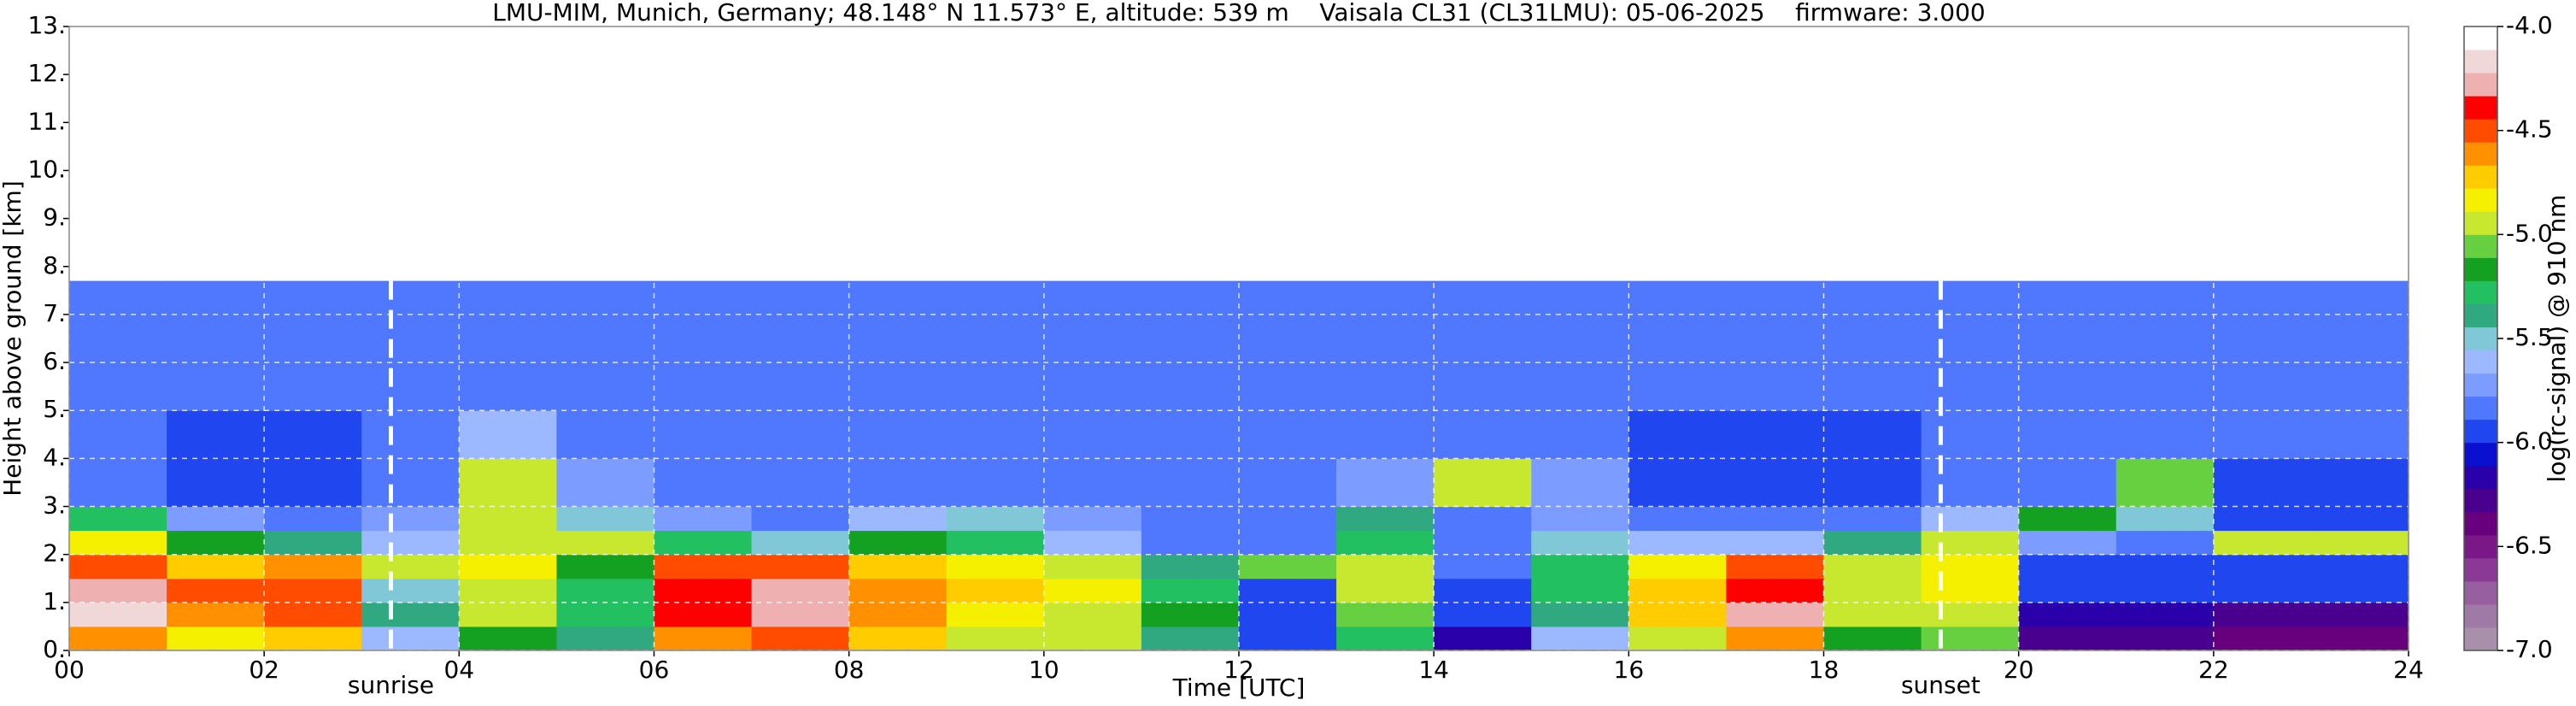 The image size is (2576, 706). Describe the element at coordinates (54, 409) in the screenshot. I see `y-tick-label: 5.` at that location.